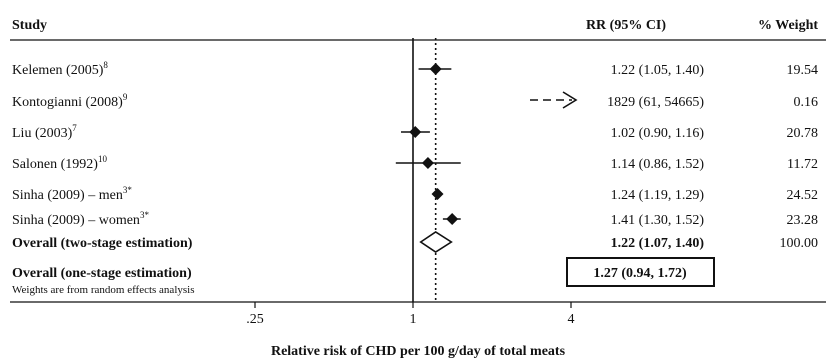 Image resolution: width=836 pixels, height=361 pixels. Describe the element at coordinates (803, 195) in the screenshot. I see `weight-value: 24.52` at that location.